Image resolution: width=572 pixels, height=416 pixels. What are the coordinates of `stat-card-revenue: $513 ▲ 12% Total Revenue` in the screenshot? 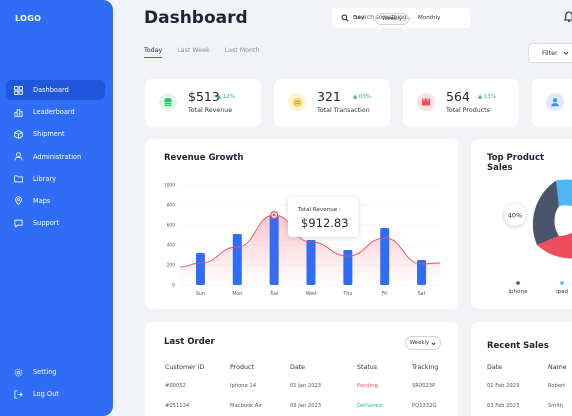 It's located at (203, 103).